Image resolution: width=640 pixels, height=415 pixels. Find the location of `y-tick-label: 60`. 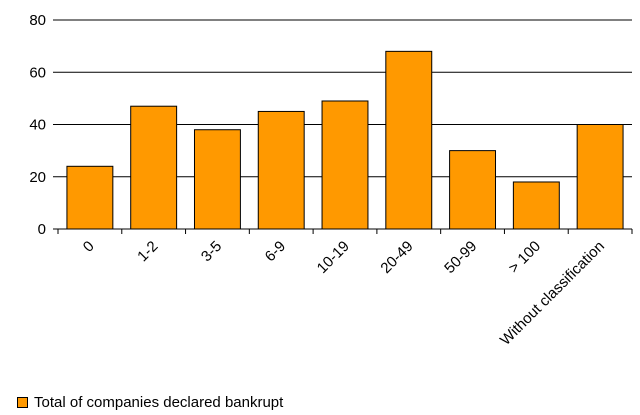

y-tick-label: 60 is located at coordinates (37, 72).